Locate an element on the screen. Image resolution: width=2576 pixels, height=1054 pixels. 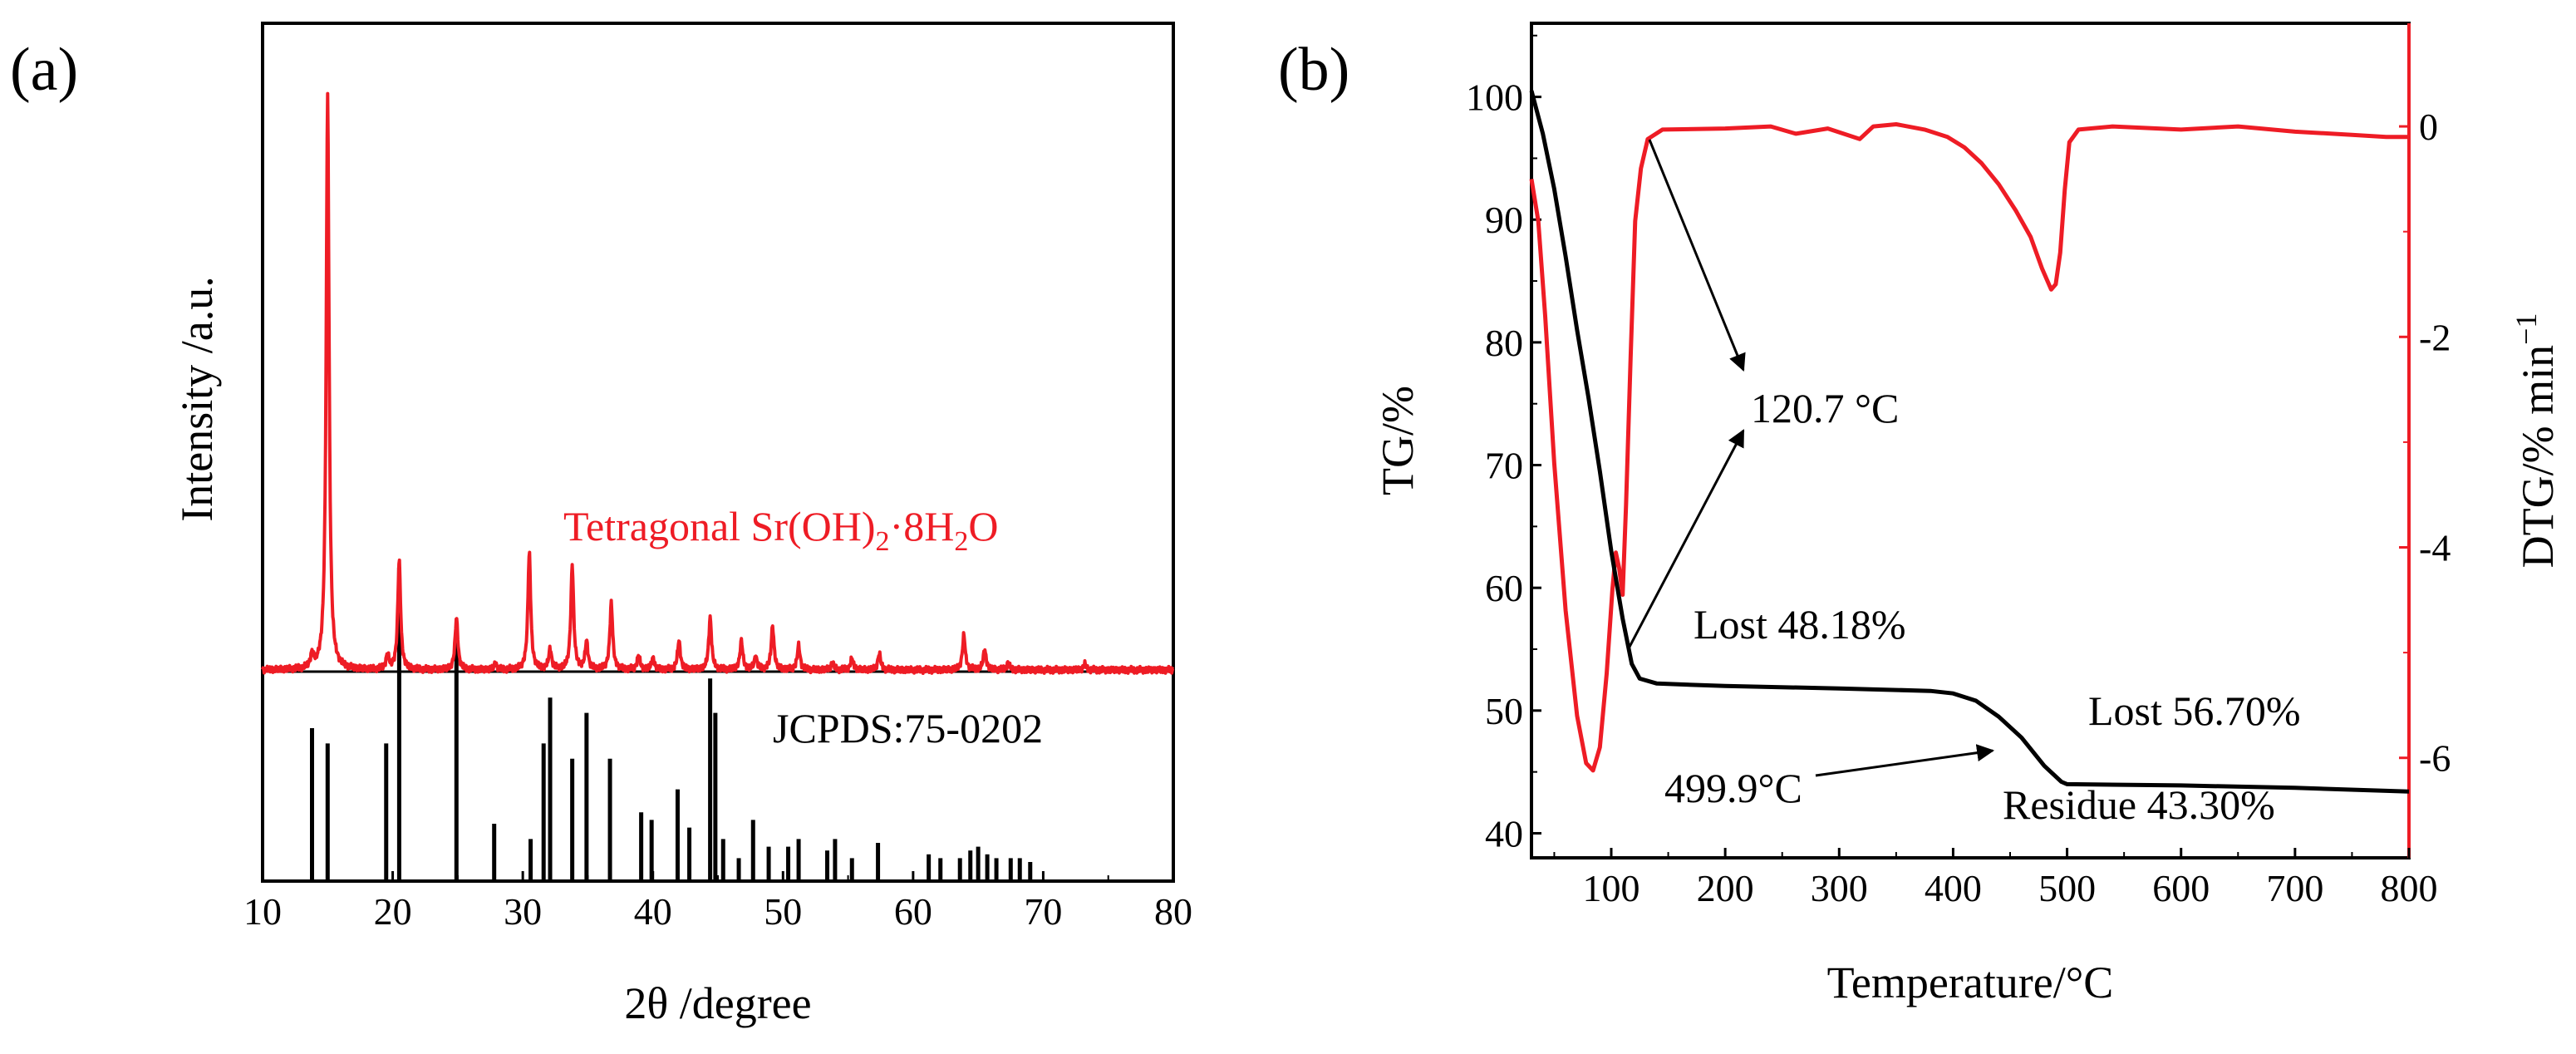
a-x-tick-label: 20 is located at coordinates (393, 912).